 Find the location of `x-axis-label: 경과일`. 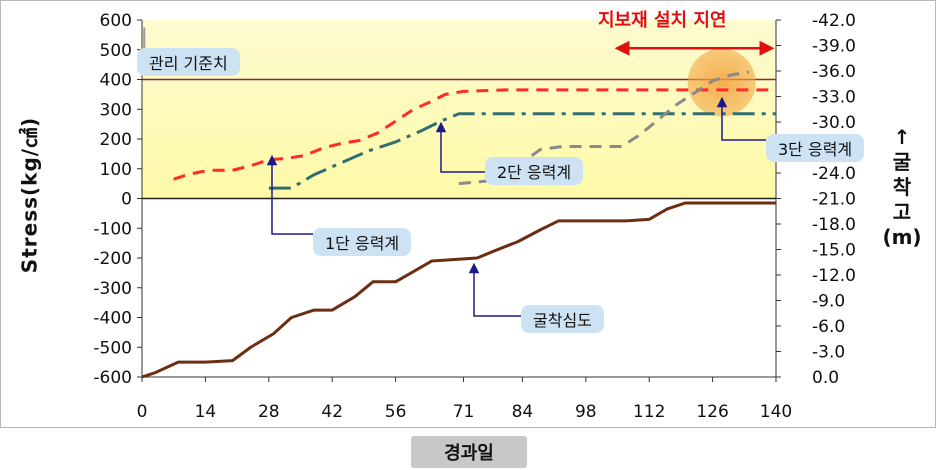

x-axis-label: 경과일 is located at coordinates (469, 452).